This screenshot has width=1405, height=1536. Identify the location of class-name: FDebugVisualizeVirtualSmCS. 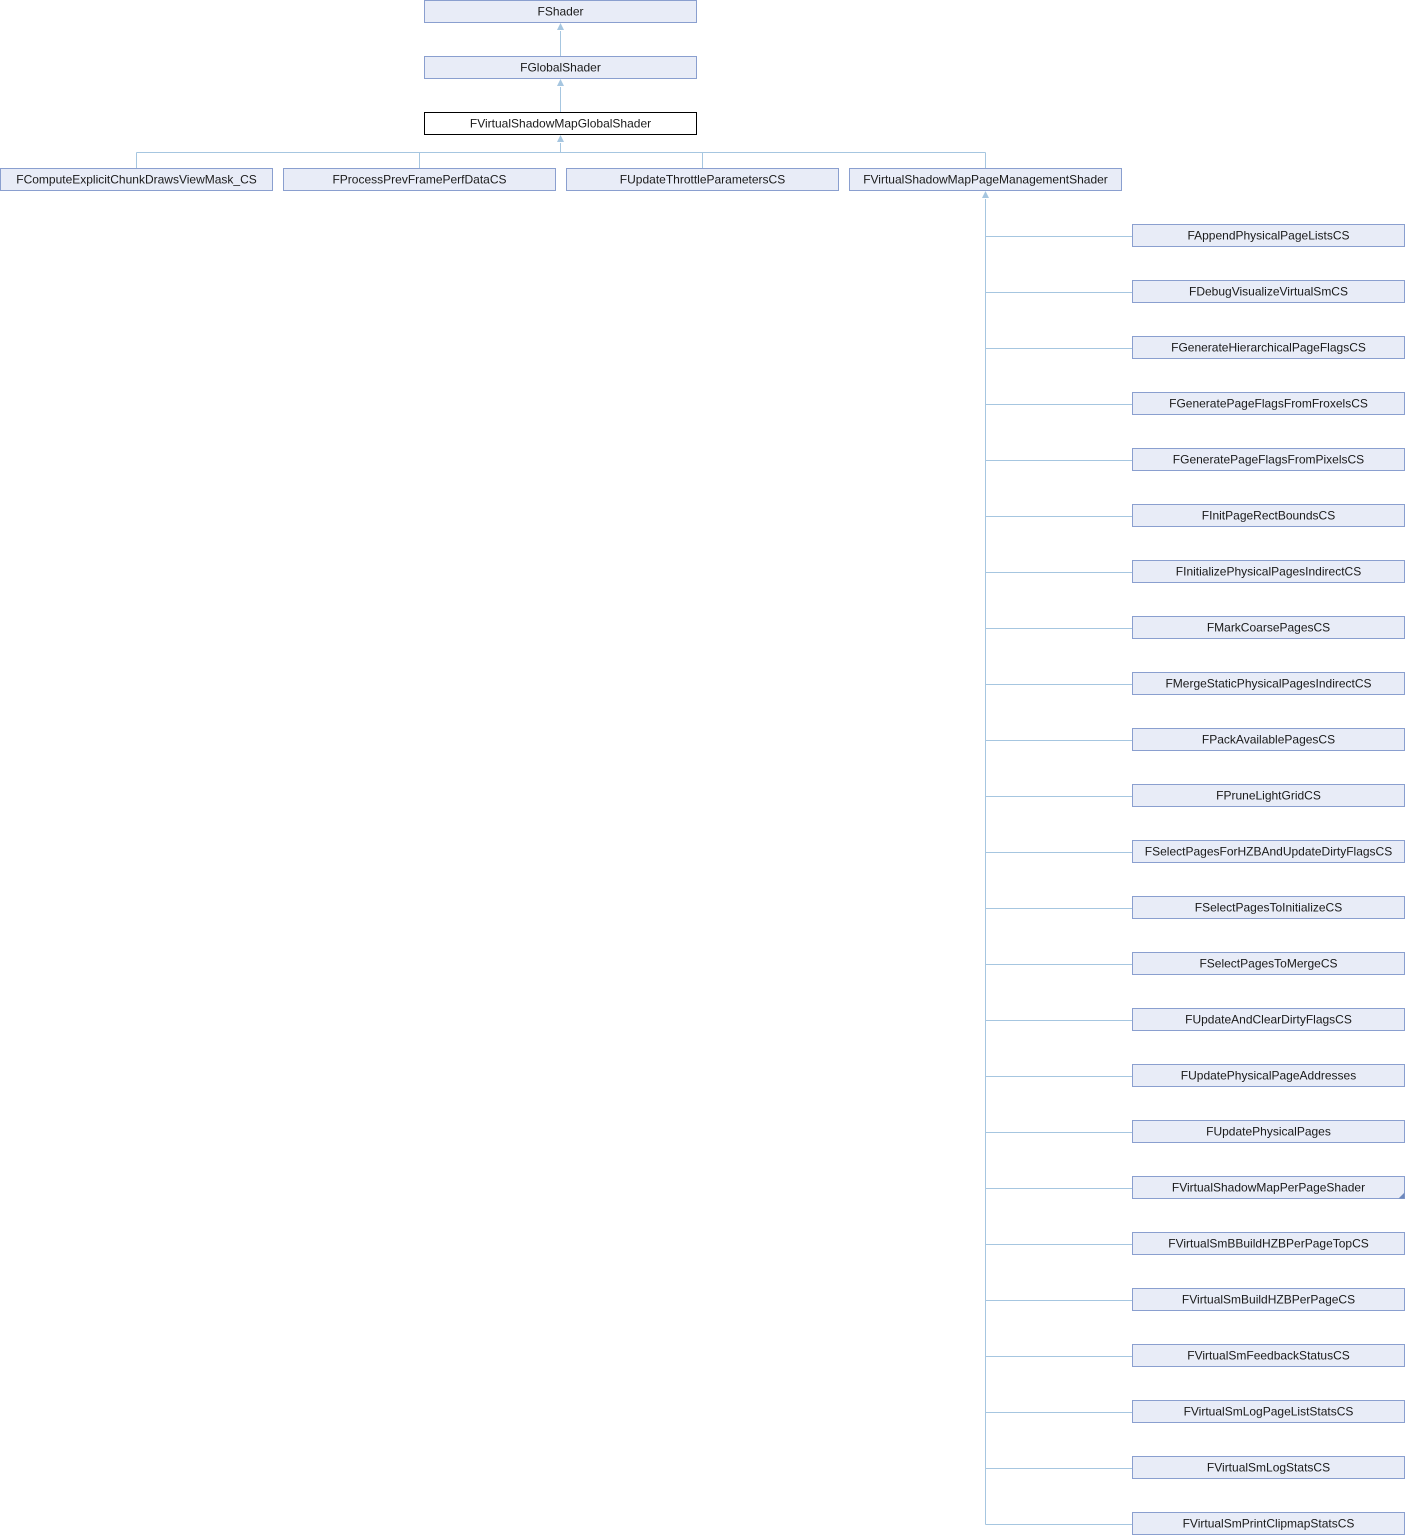
(1268, 292).